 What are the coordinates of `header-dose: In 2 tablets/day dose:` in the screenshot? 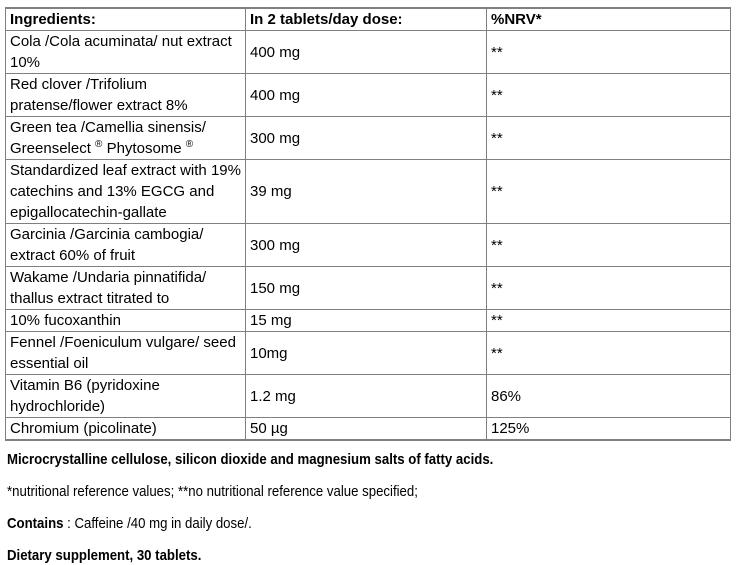 It's located at (366, 19).